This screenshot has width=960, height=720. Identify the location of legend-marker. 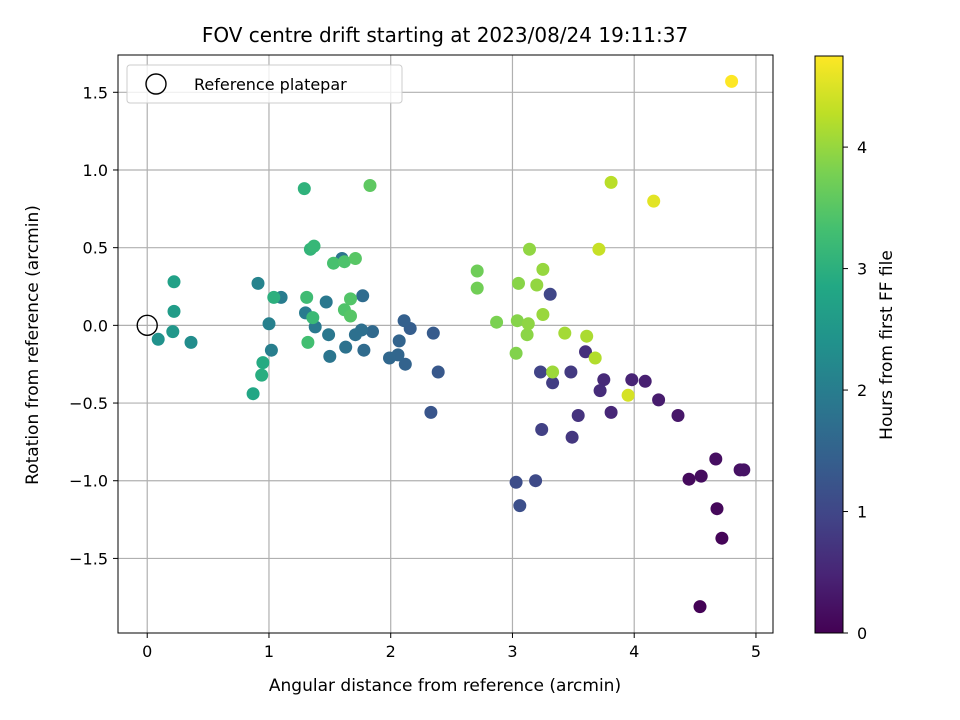
(156, 84).